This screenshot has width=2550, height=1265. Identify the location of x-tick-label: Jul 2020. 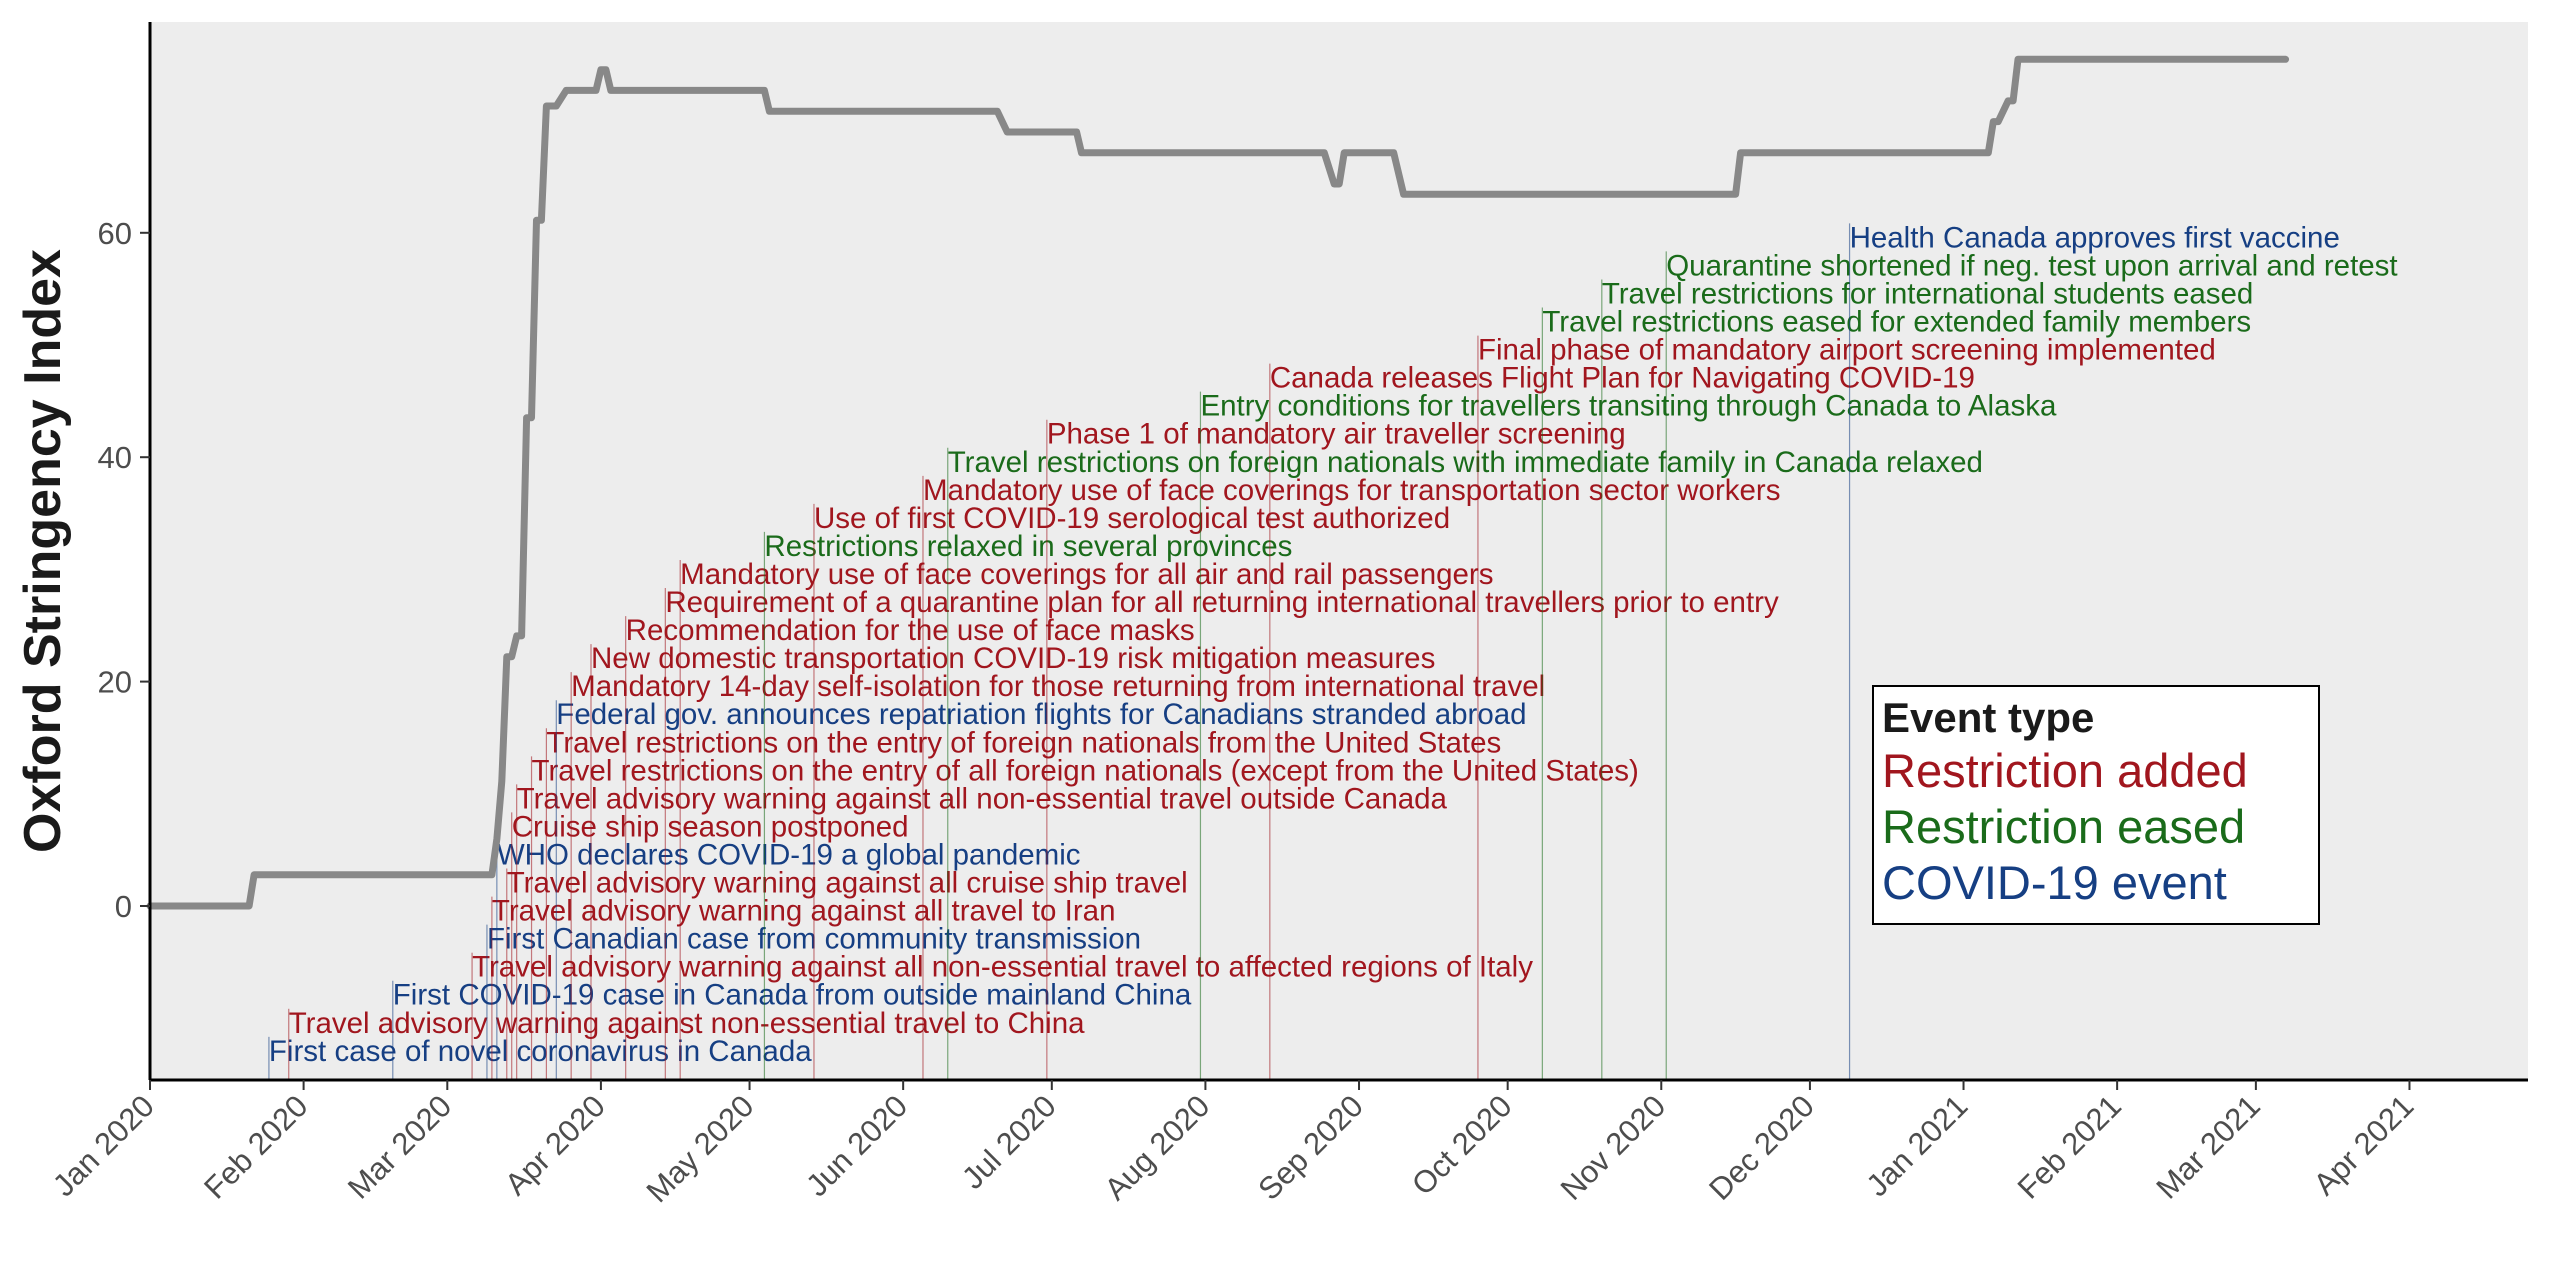
(1009, 1142).